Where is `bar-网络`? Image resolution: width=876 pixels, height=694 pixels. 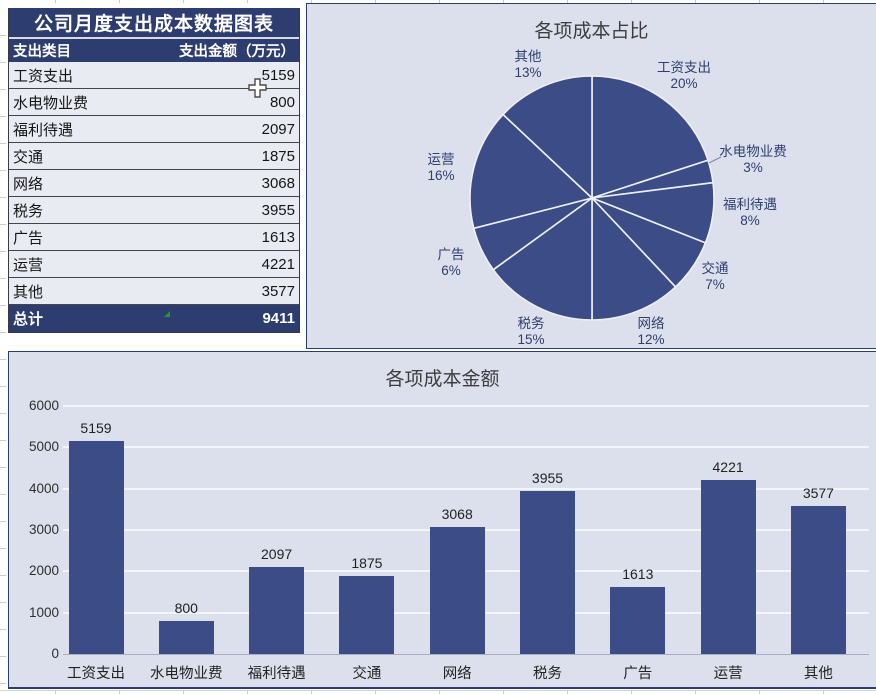 bar-网络 is located at coordinates (457, 590).